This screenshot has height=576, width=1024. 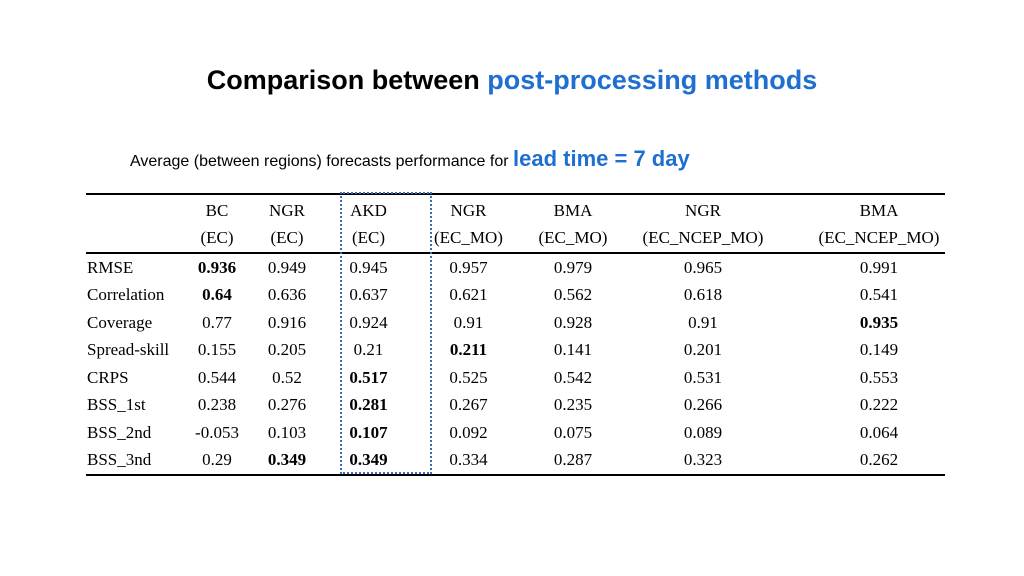 What do you see at coordinates (287, 432) in the screenshot?
I see `table-cell: 0.103` at bounding box center [287, 432].